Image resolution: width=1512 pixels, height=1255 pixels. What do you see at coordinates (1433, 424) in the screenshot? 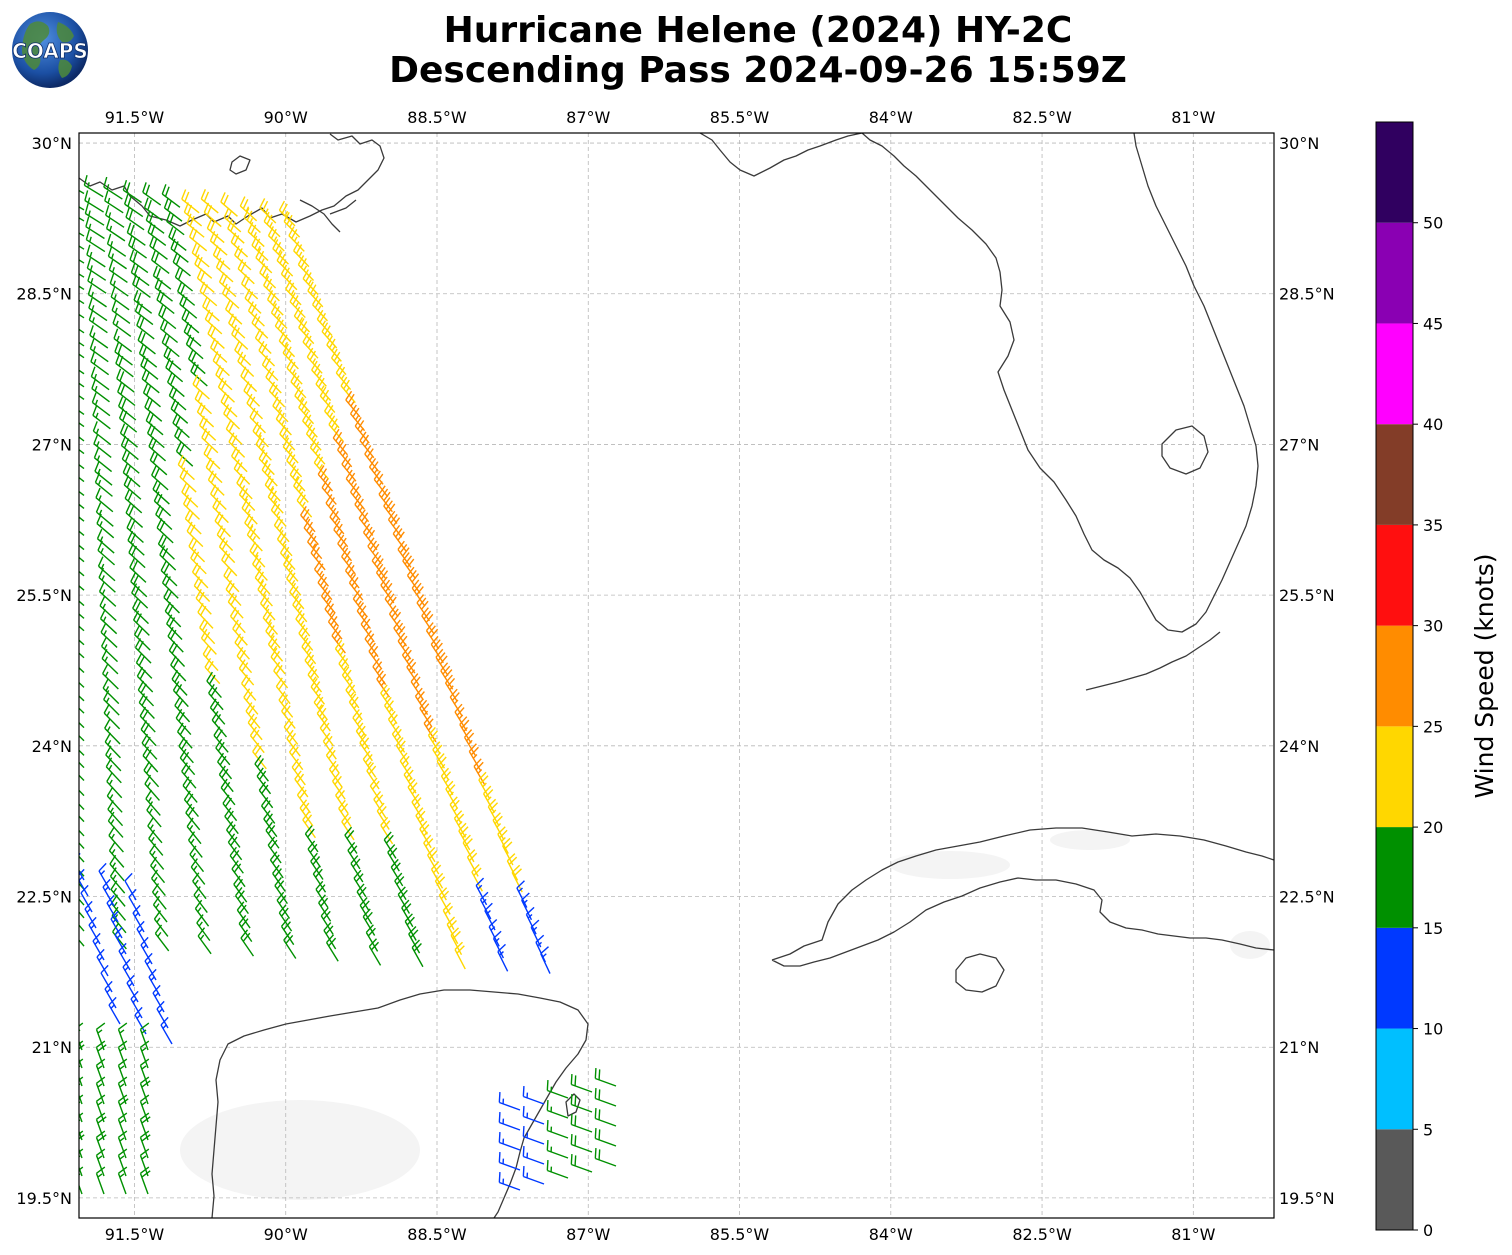
I see `colorbar-tick-label: 40` at bounding box center [1433, 424].